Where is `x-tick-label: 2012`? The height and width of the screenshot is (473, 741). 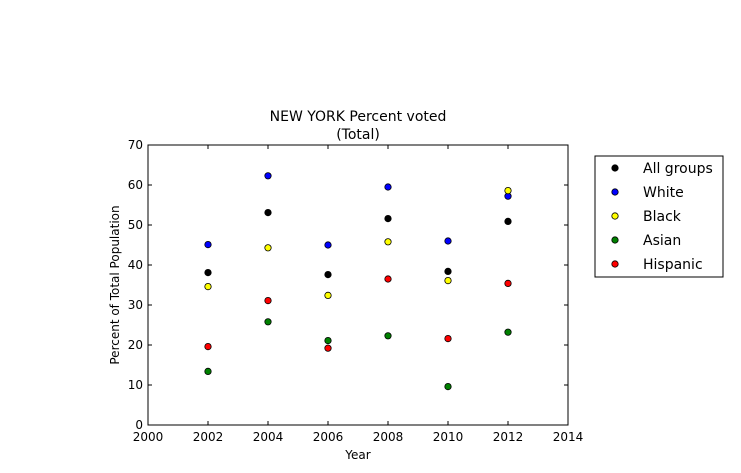
x-tick-label: 2012 is located at coordinates (508, 437).